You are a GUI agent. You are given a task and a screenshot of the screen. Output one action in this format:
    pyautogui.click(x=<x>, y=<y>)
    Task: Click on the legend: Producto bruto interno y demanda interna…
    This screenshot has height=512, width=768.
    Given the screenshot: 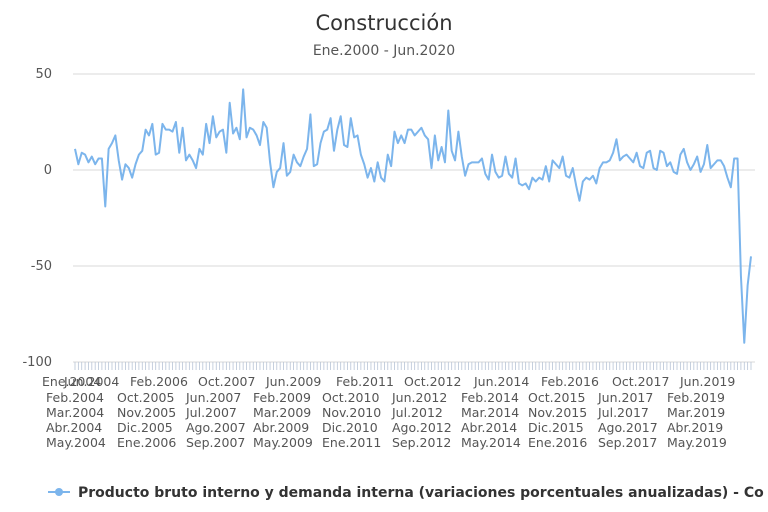 What is the action you would take?
    pyautogui.click(x=406, y=493)
    